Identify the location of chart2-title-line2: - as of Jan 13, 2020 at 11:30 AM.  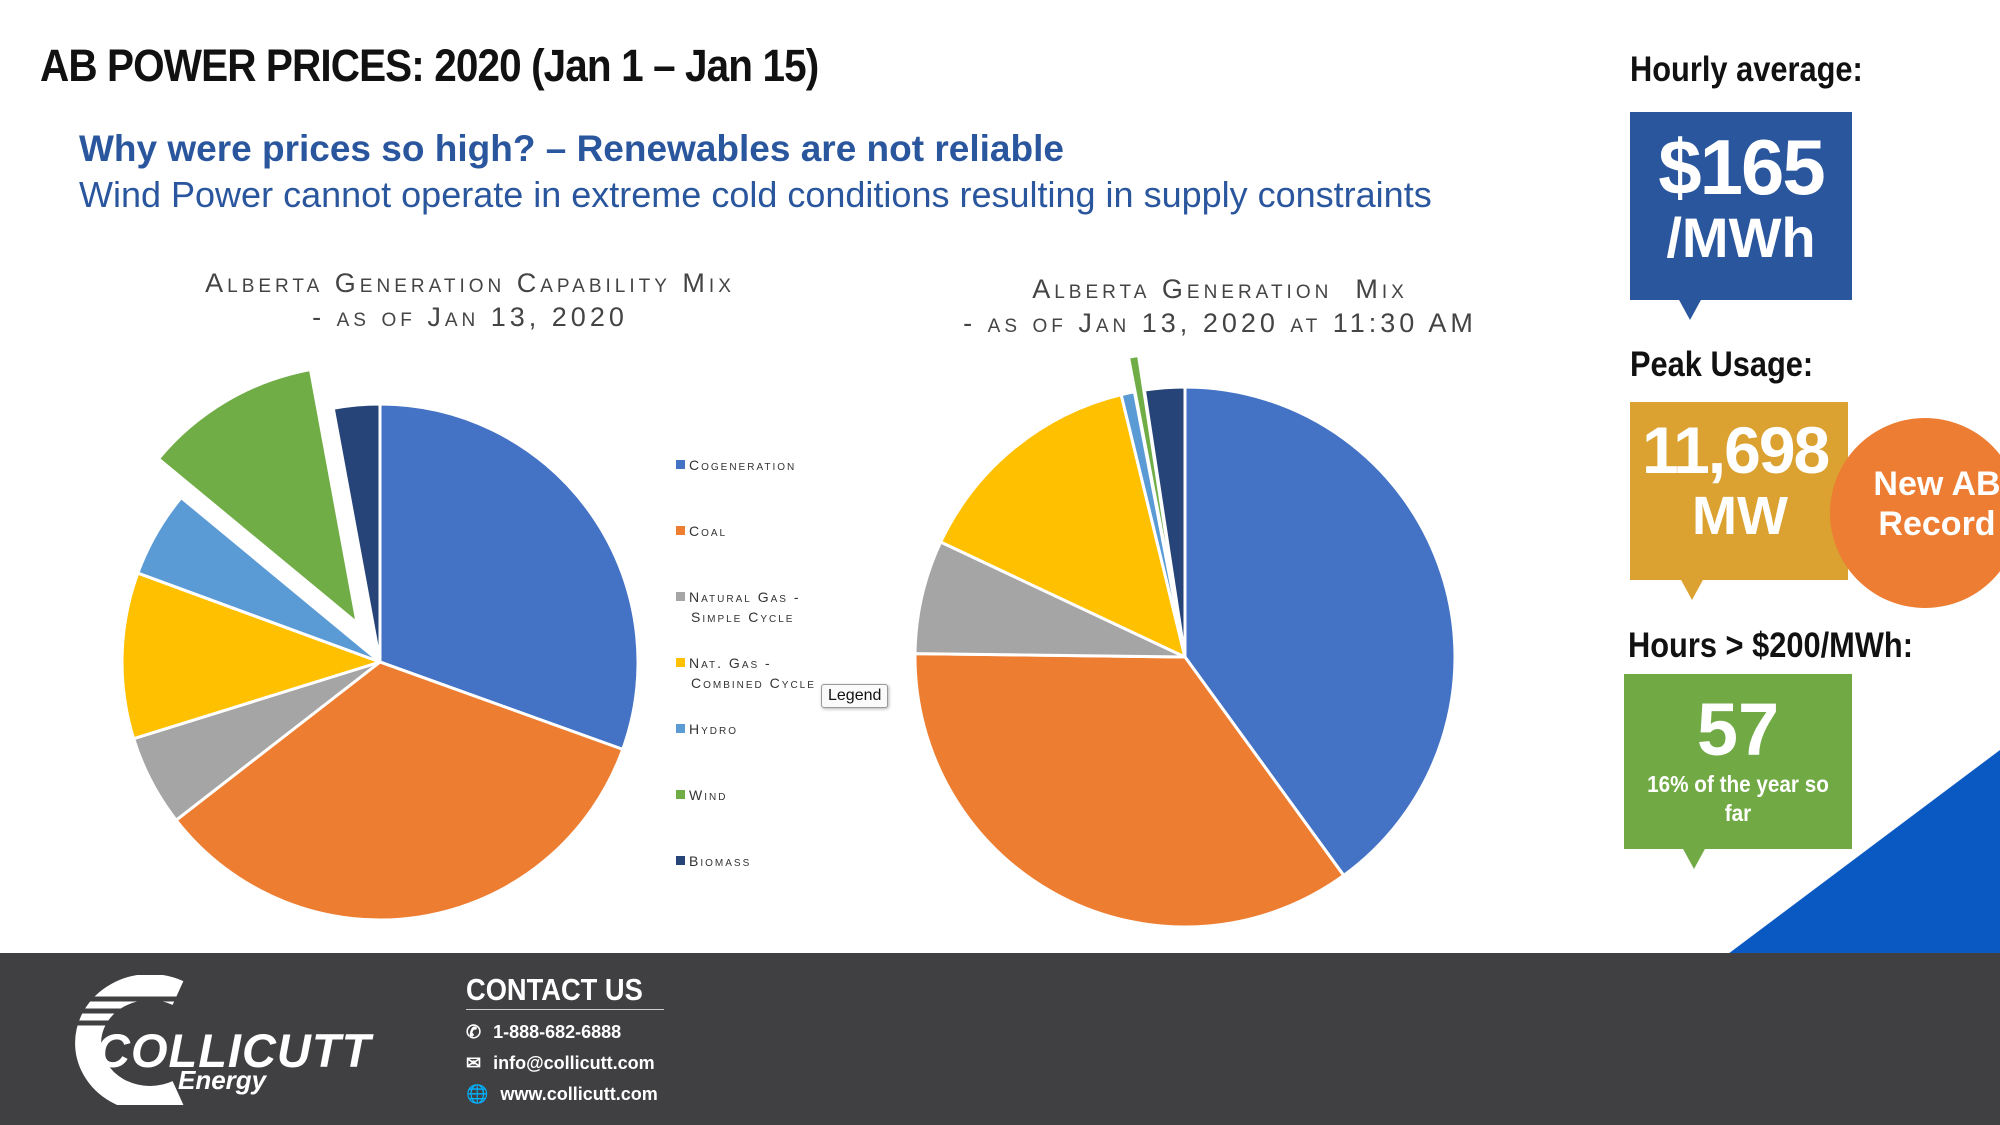
(1220, 323).